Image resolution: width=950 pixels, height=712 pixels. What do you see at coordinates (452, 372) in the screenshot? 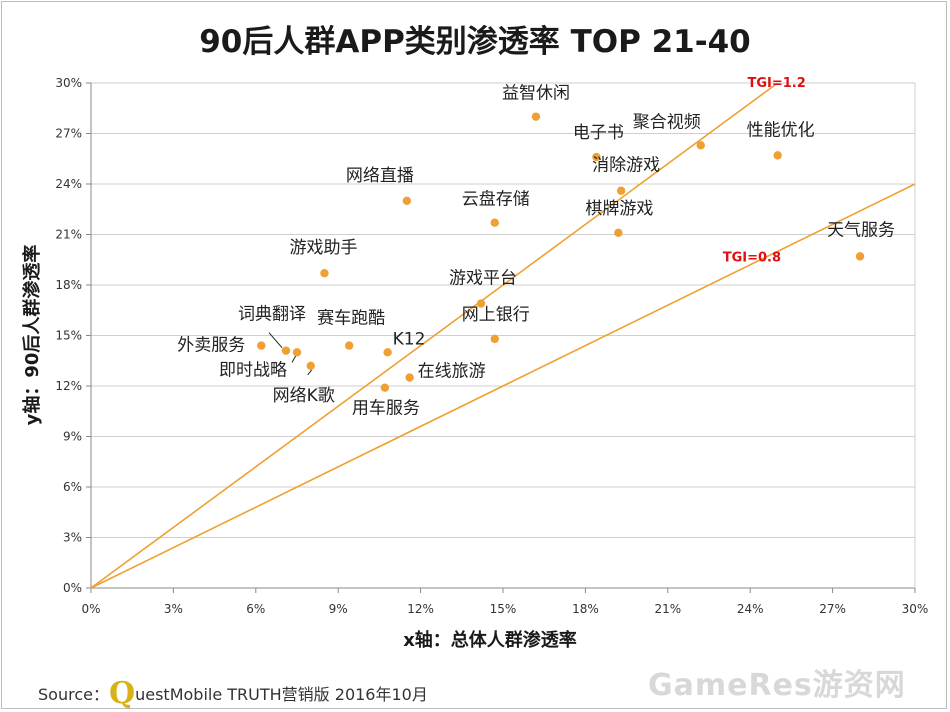
I see `data-point-label: 在线旅游` at bounding box center [452, 372].